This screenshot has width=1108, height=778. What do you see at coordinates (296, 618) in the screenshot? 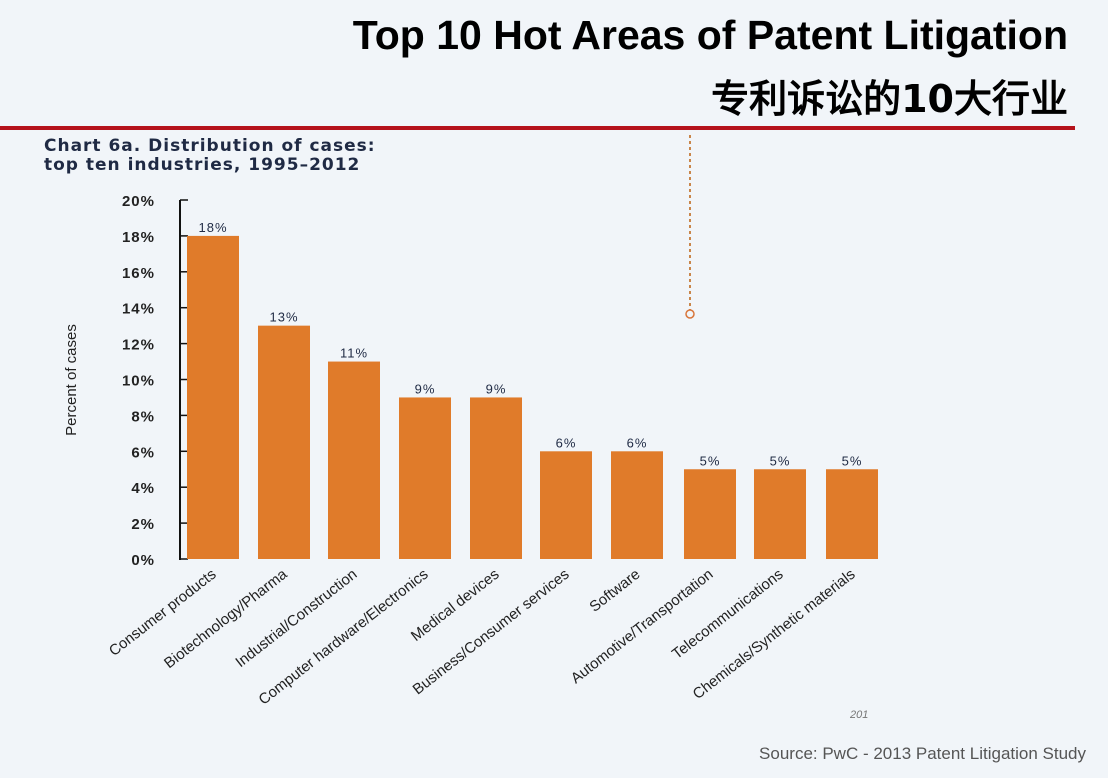
I see `x-tick-label: Industrial/Construction` at bounding box center [296, 618].